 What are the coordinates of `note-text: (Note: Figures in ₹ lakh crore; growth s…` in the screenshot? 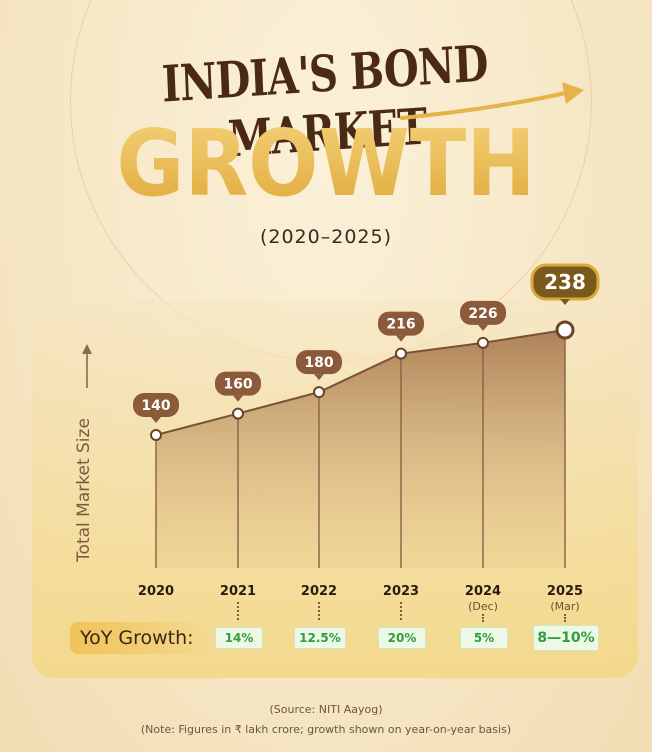 It's located at (326, 729).